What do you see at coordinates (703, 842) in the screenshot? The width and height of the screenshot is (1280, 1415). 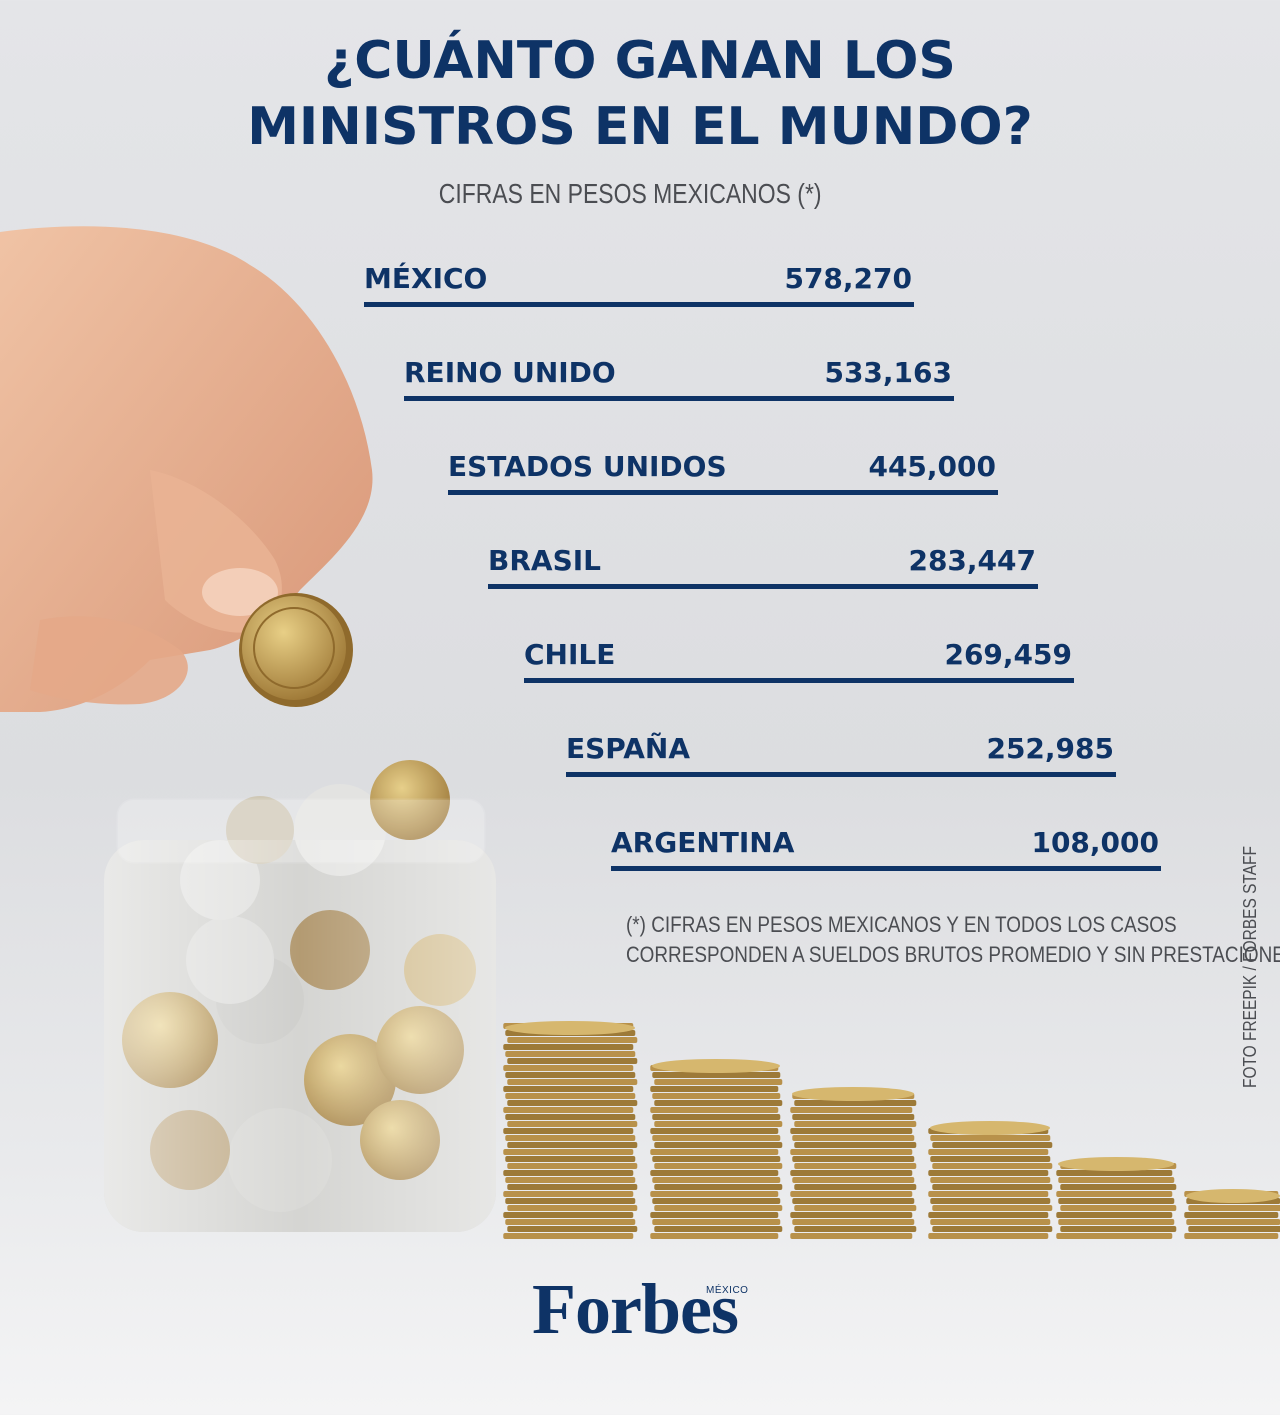 I see `country-label: ARGENTINA` at bounding box center [703, 842].